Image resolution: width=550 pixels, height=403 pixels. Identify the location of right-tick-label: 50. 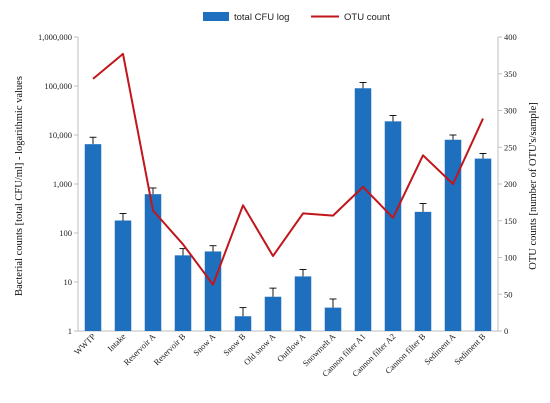
(508, 294).